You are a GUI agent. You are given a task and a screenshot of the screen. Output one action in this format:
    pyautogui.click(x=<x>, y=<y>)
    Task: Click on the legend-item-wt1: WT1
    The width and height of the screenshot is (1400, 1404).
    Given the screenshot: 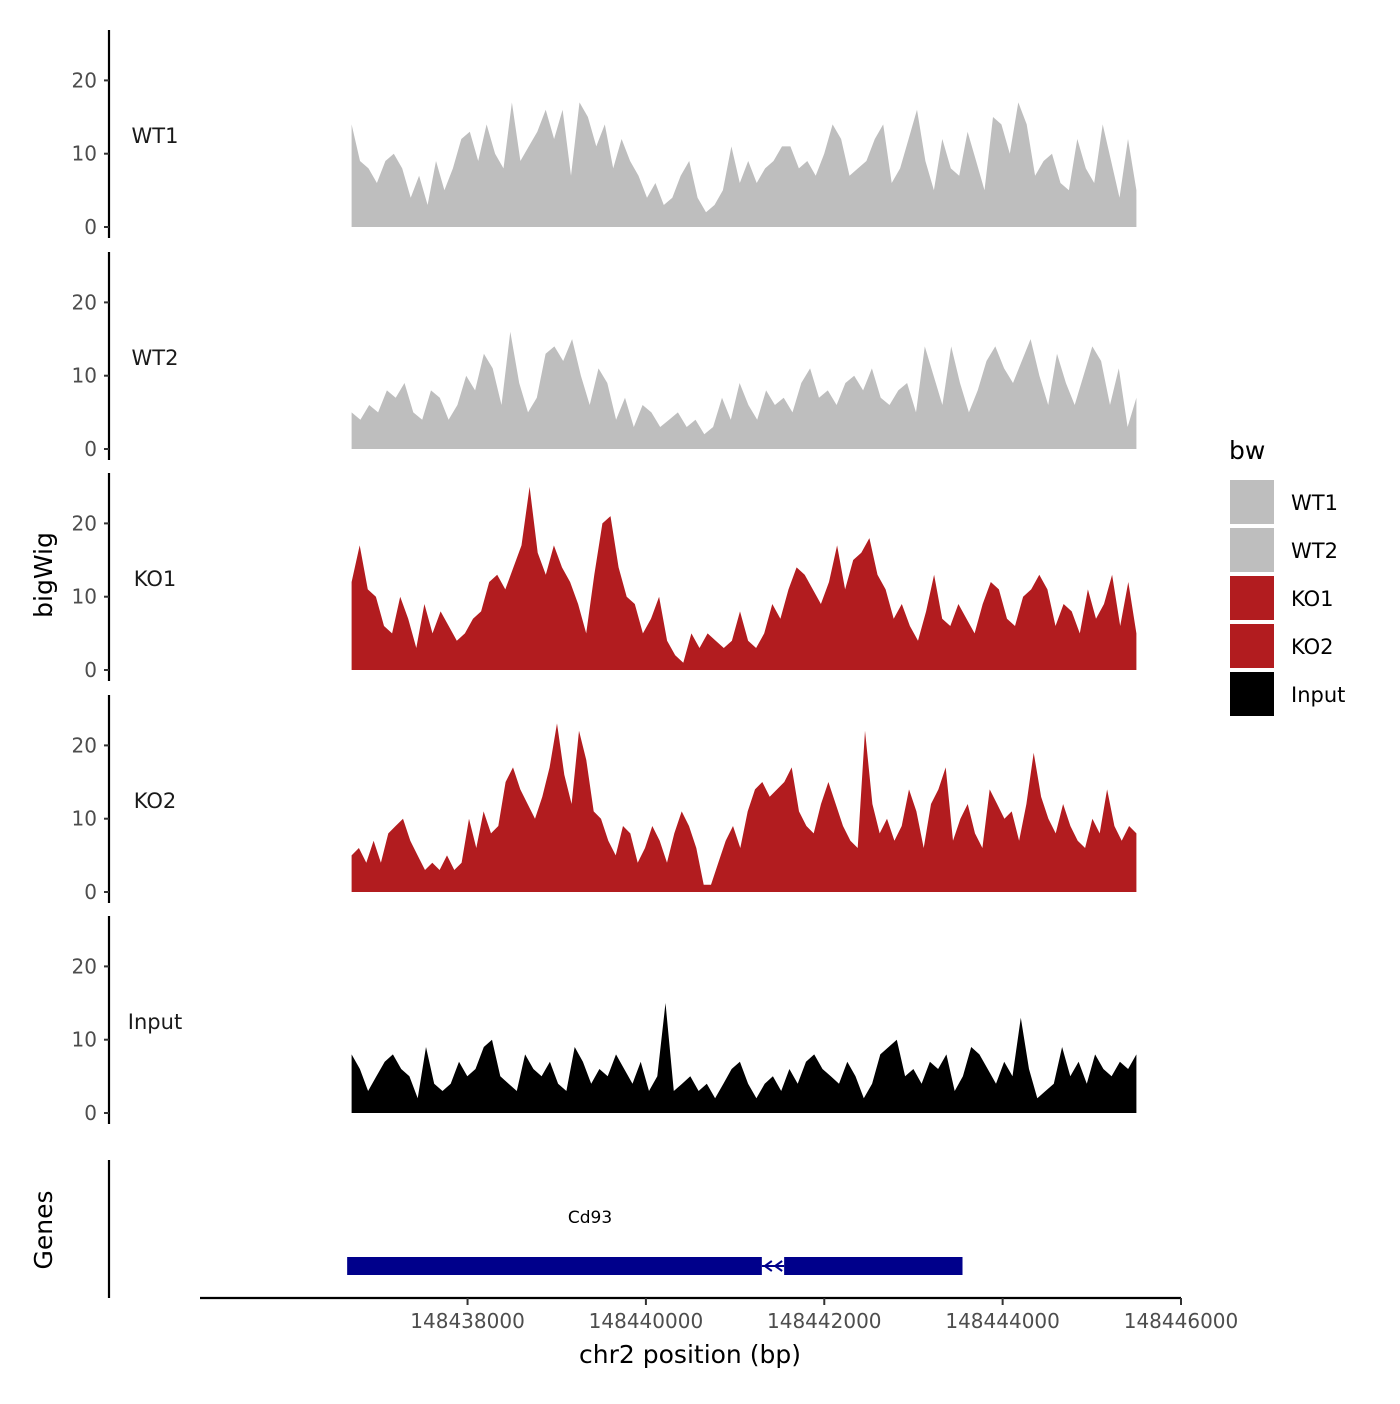 What is the action you would take?
    pyautogui.click(x=1283, y=502)
    